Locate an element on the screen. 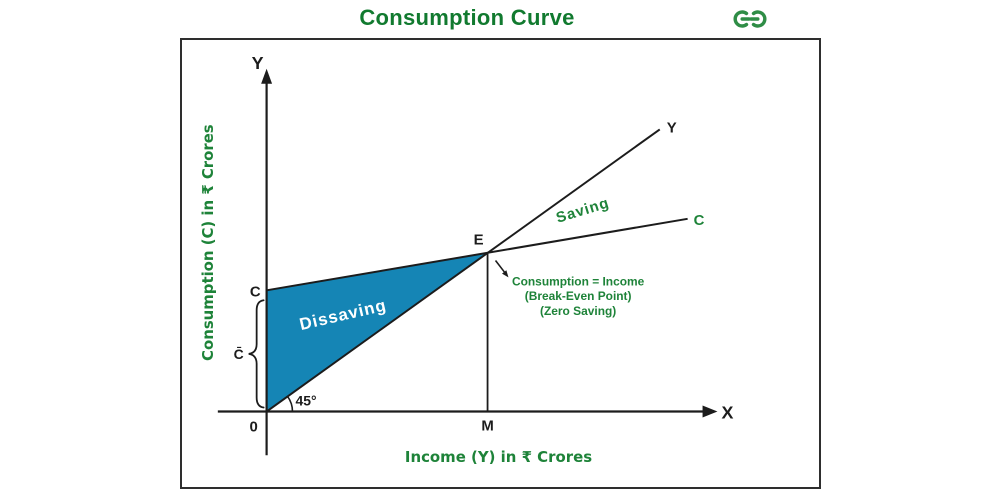 The image size is (1000, 500). geeksforgeeks-logo-icon is located at coordinates (750, 19).